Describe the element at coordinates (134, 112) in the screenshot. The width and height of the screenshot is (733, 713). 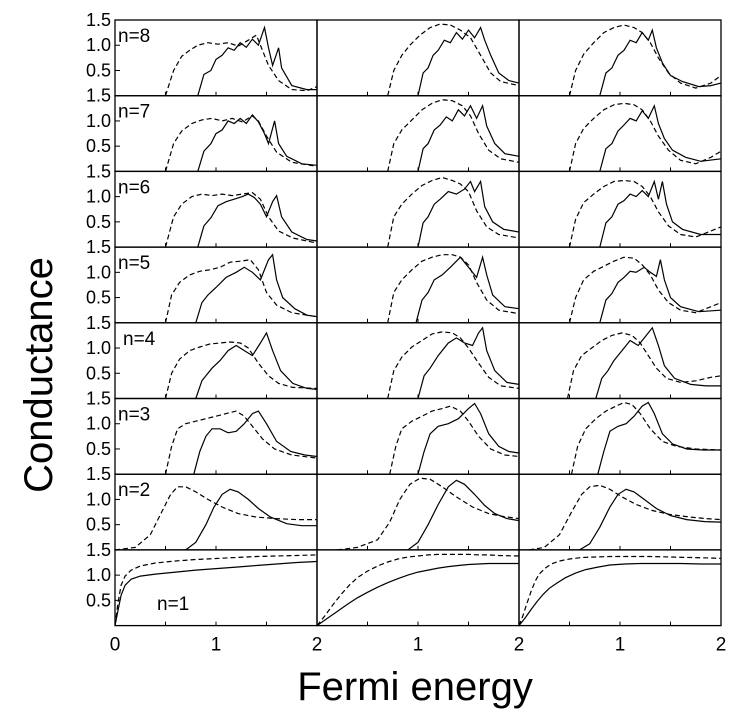
I see `row-label: n=7` at that location.